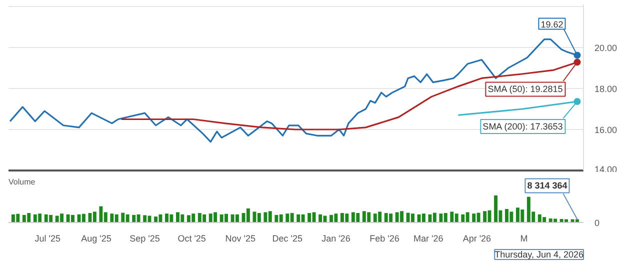  I want to click on y-tick-label: 16.00, so click(606, 129).